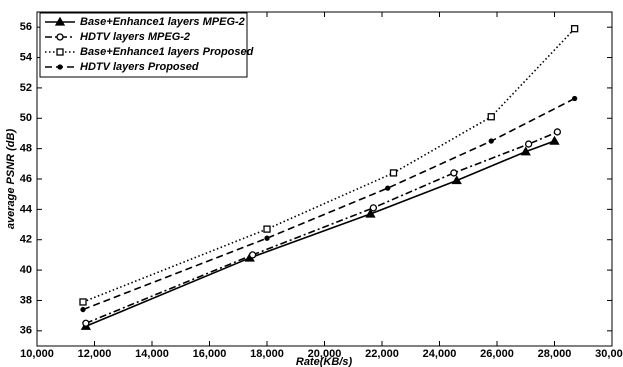 The height and width of the screenshot is (367, 623). I want to click on x-tick-label: 22,000, so click(382, 354).